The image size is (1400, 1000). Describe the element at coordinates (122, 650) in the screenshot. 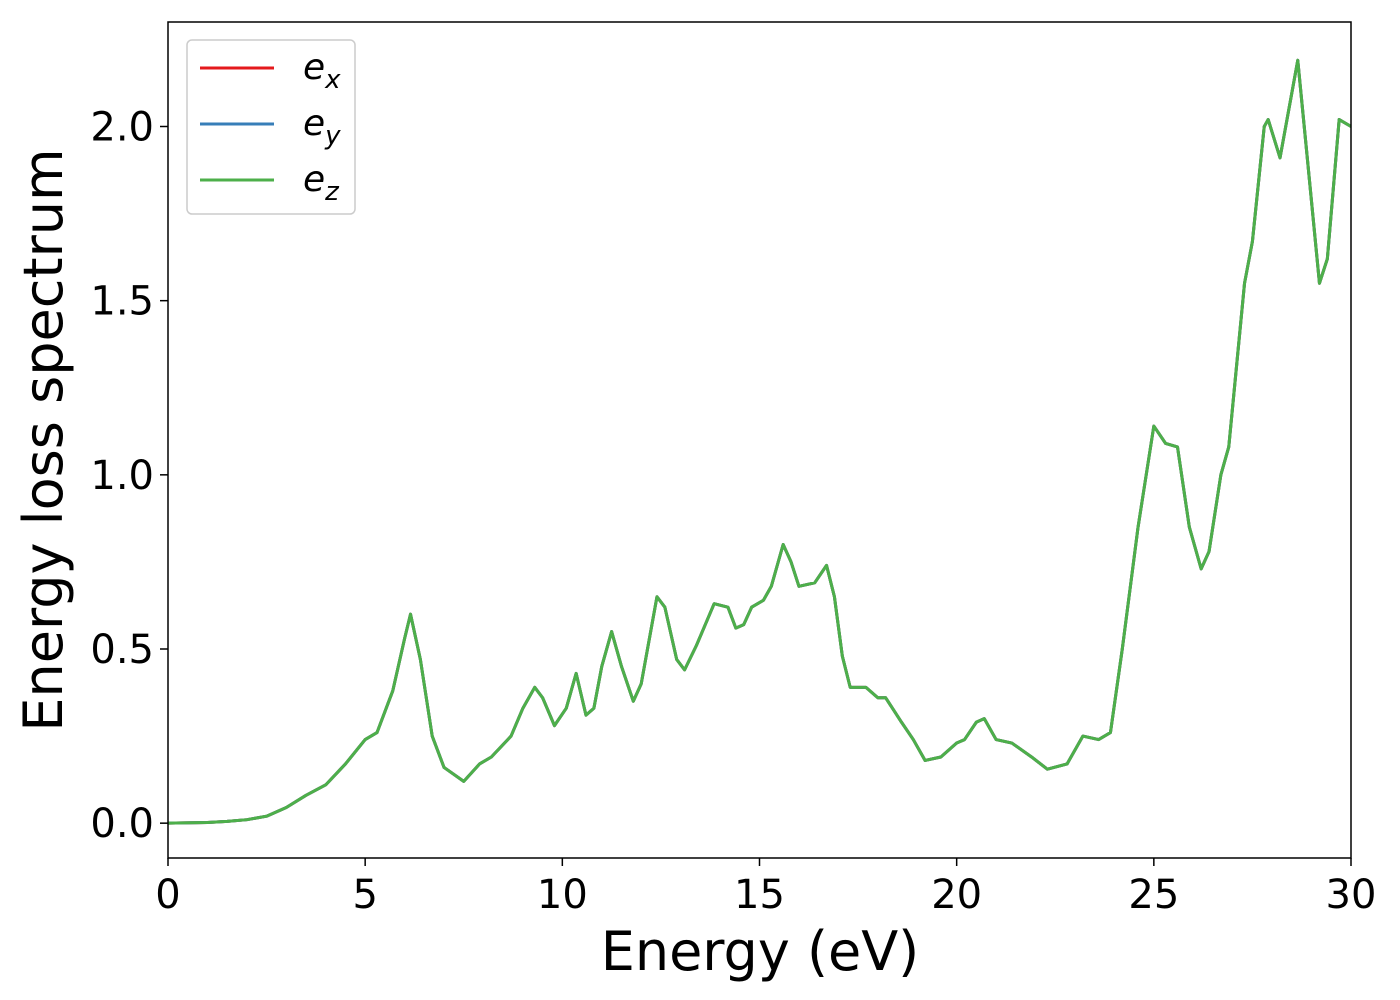

I see `y-tick-label: 0.5` at that location.